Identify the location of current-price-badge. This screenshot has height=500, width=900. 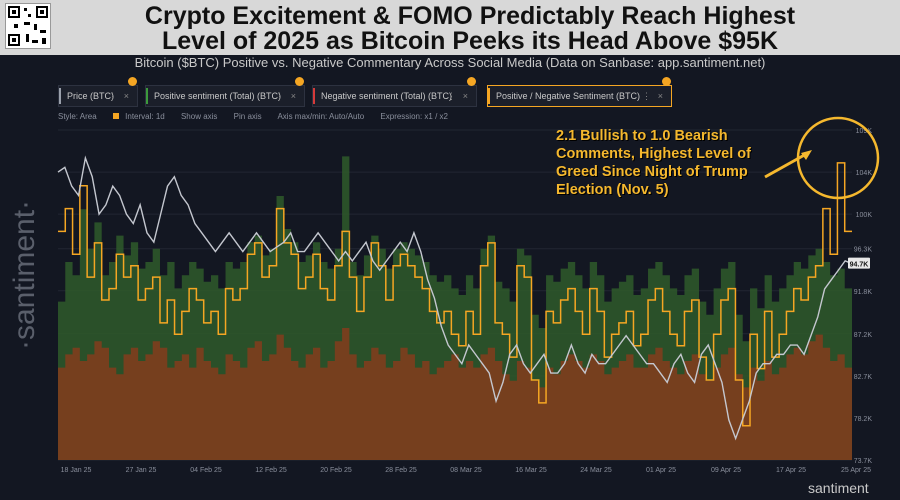
(859, 263).